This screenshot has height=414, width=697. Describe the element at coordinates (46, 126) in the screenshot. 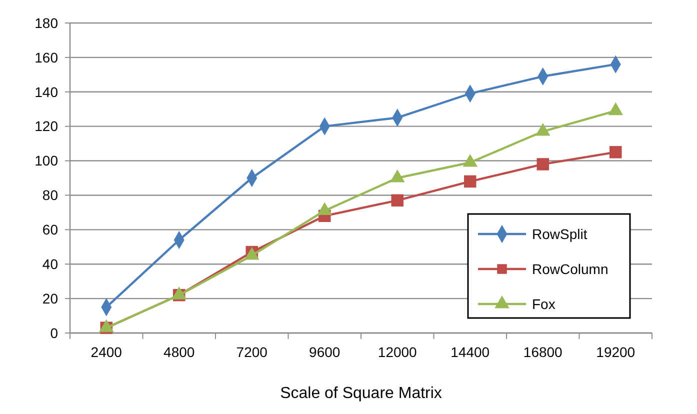

I see `y-tick-label: 120` at that location.